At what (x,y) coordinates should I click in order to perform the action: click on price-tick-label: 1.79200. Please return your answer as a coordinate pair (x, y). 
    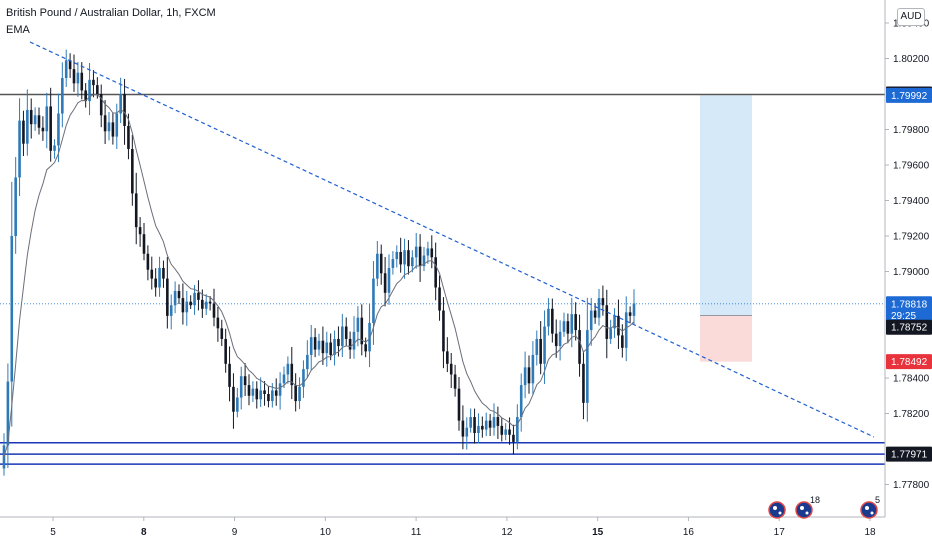
    Looking at the image, I should click on (911, 237).